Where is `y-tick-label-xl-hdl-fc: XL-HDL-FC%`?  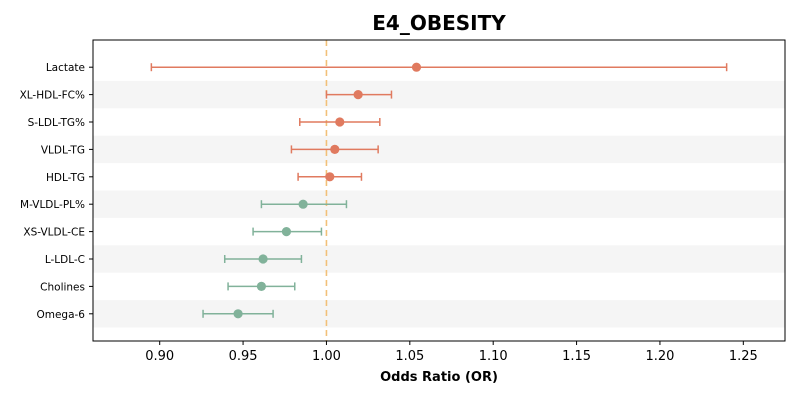 y-tick-label-xl-hdl-fc: XL-HDL-FC% is located at coordinates (52, 96).